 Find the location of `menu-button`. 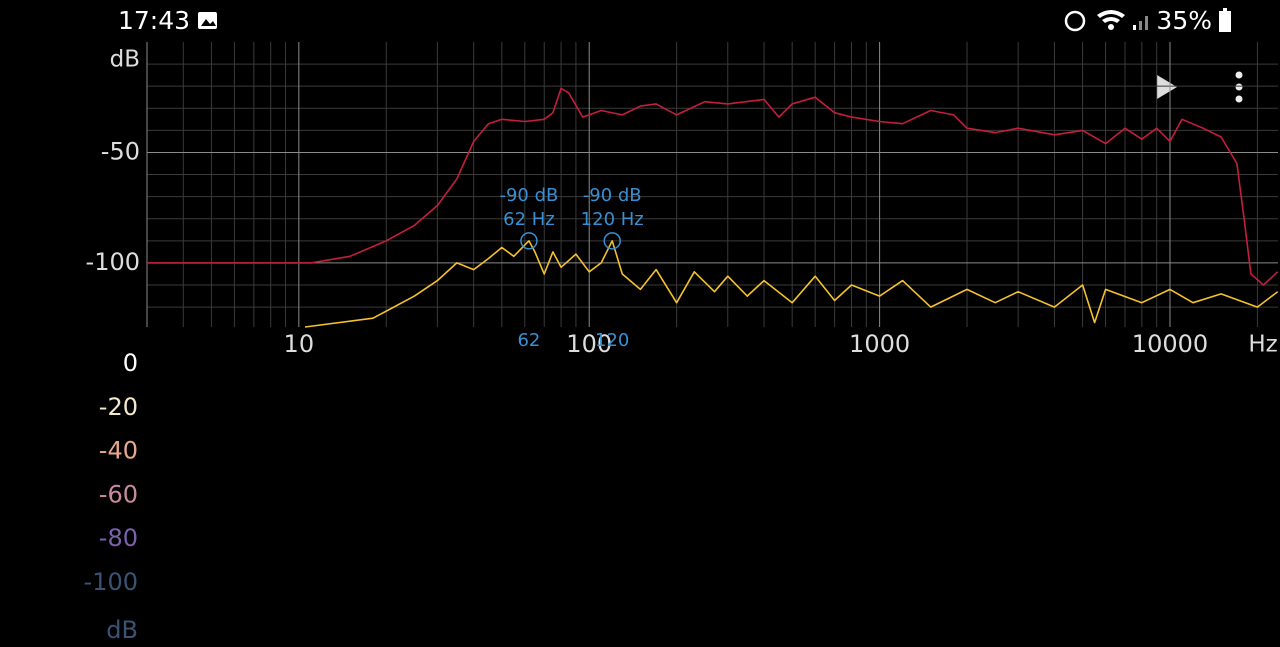

menu-button is located at coordinates (1239, 87).